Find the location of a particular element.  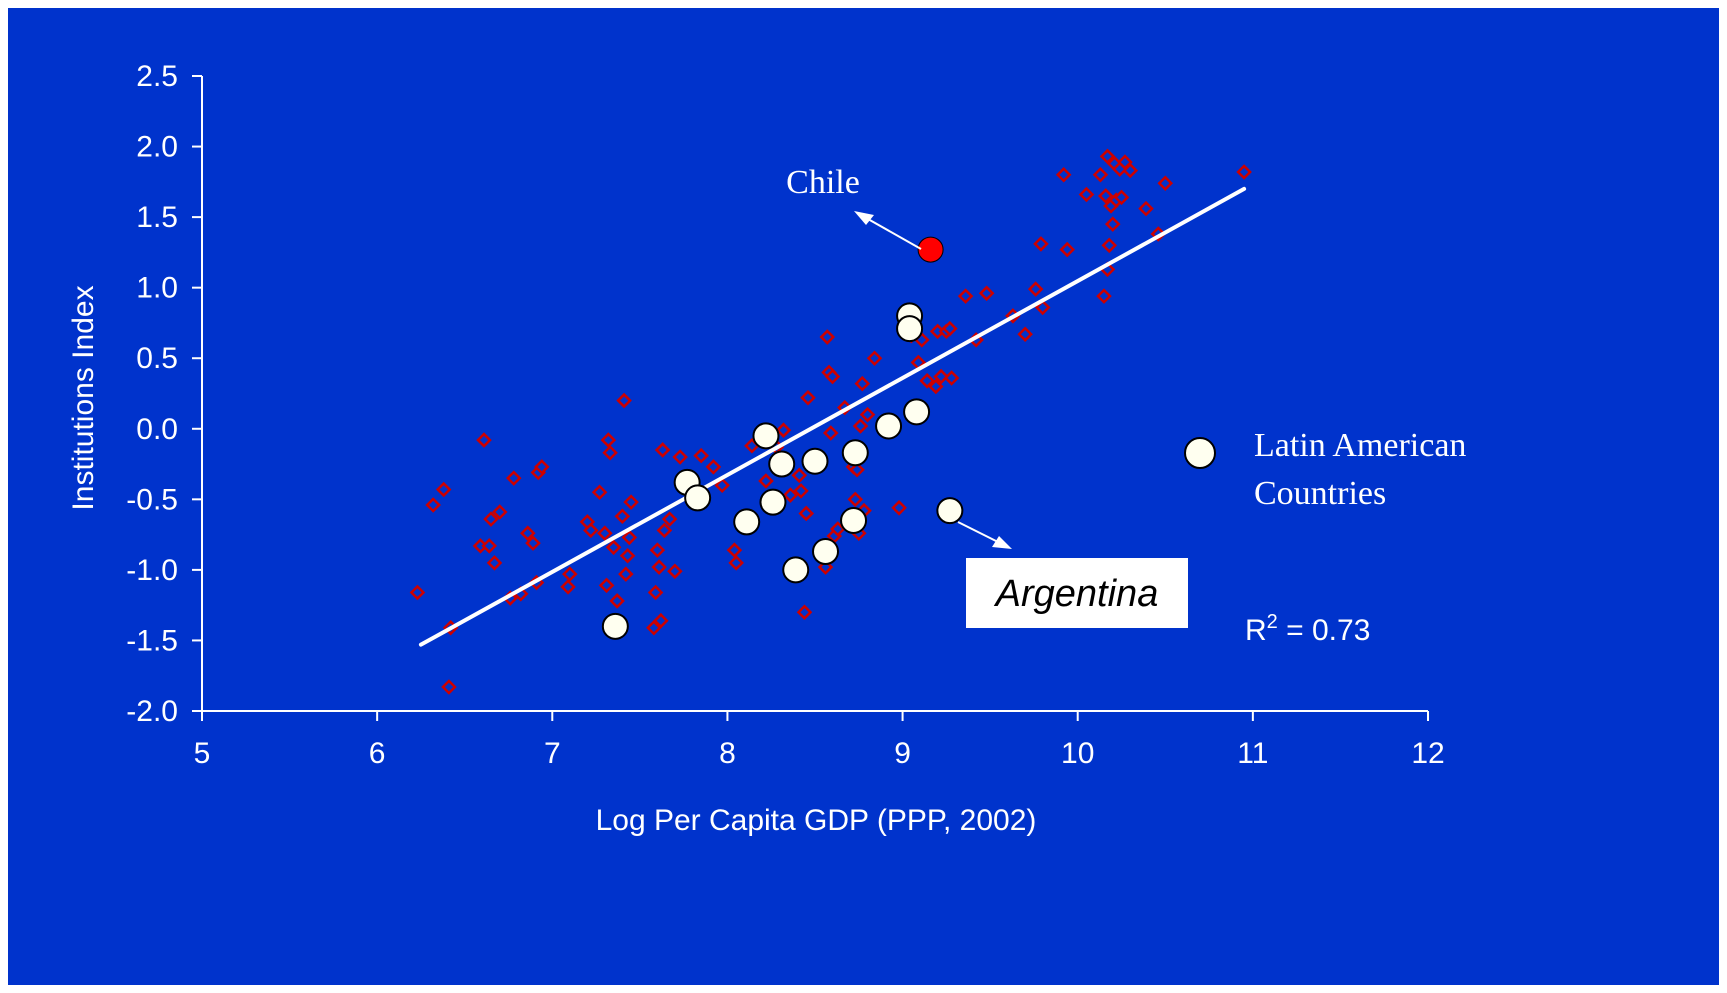

argentina-label-box is located at coordinates (1077, 593).